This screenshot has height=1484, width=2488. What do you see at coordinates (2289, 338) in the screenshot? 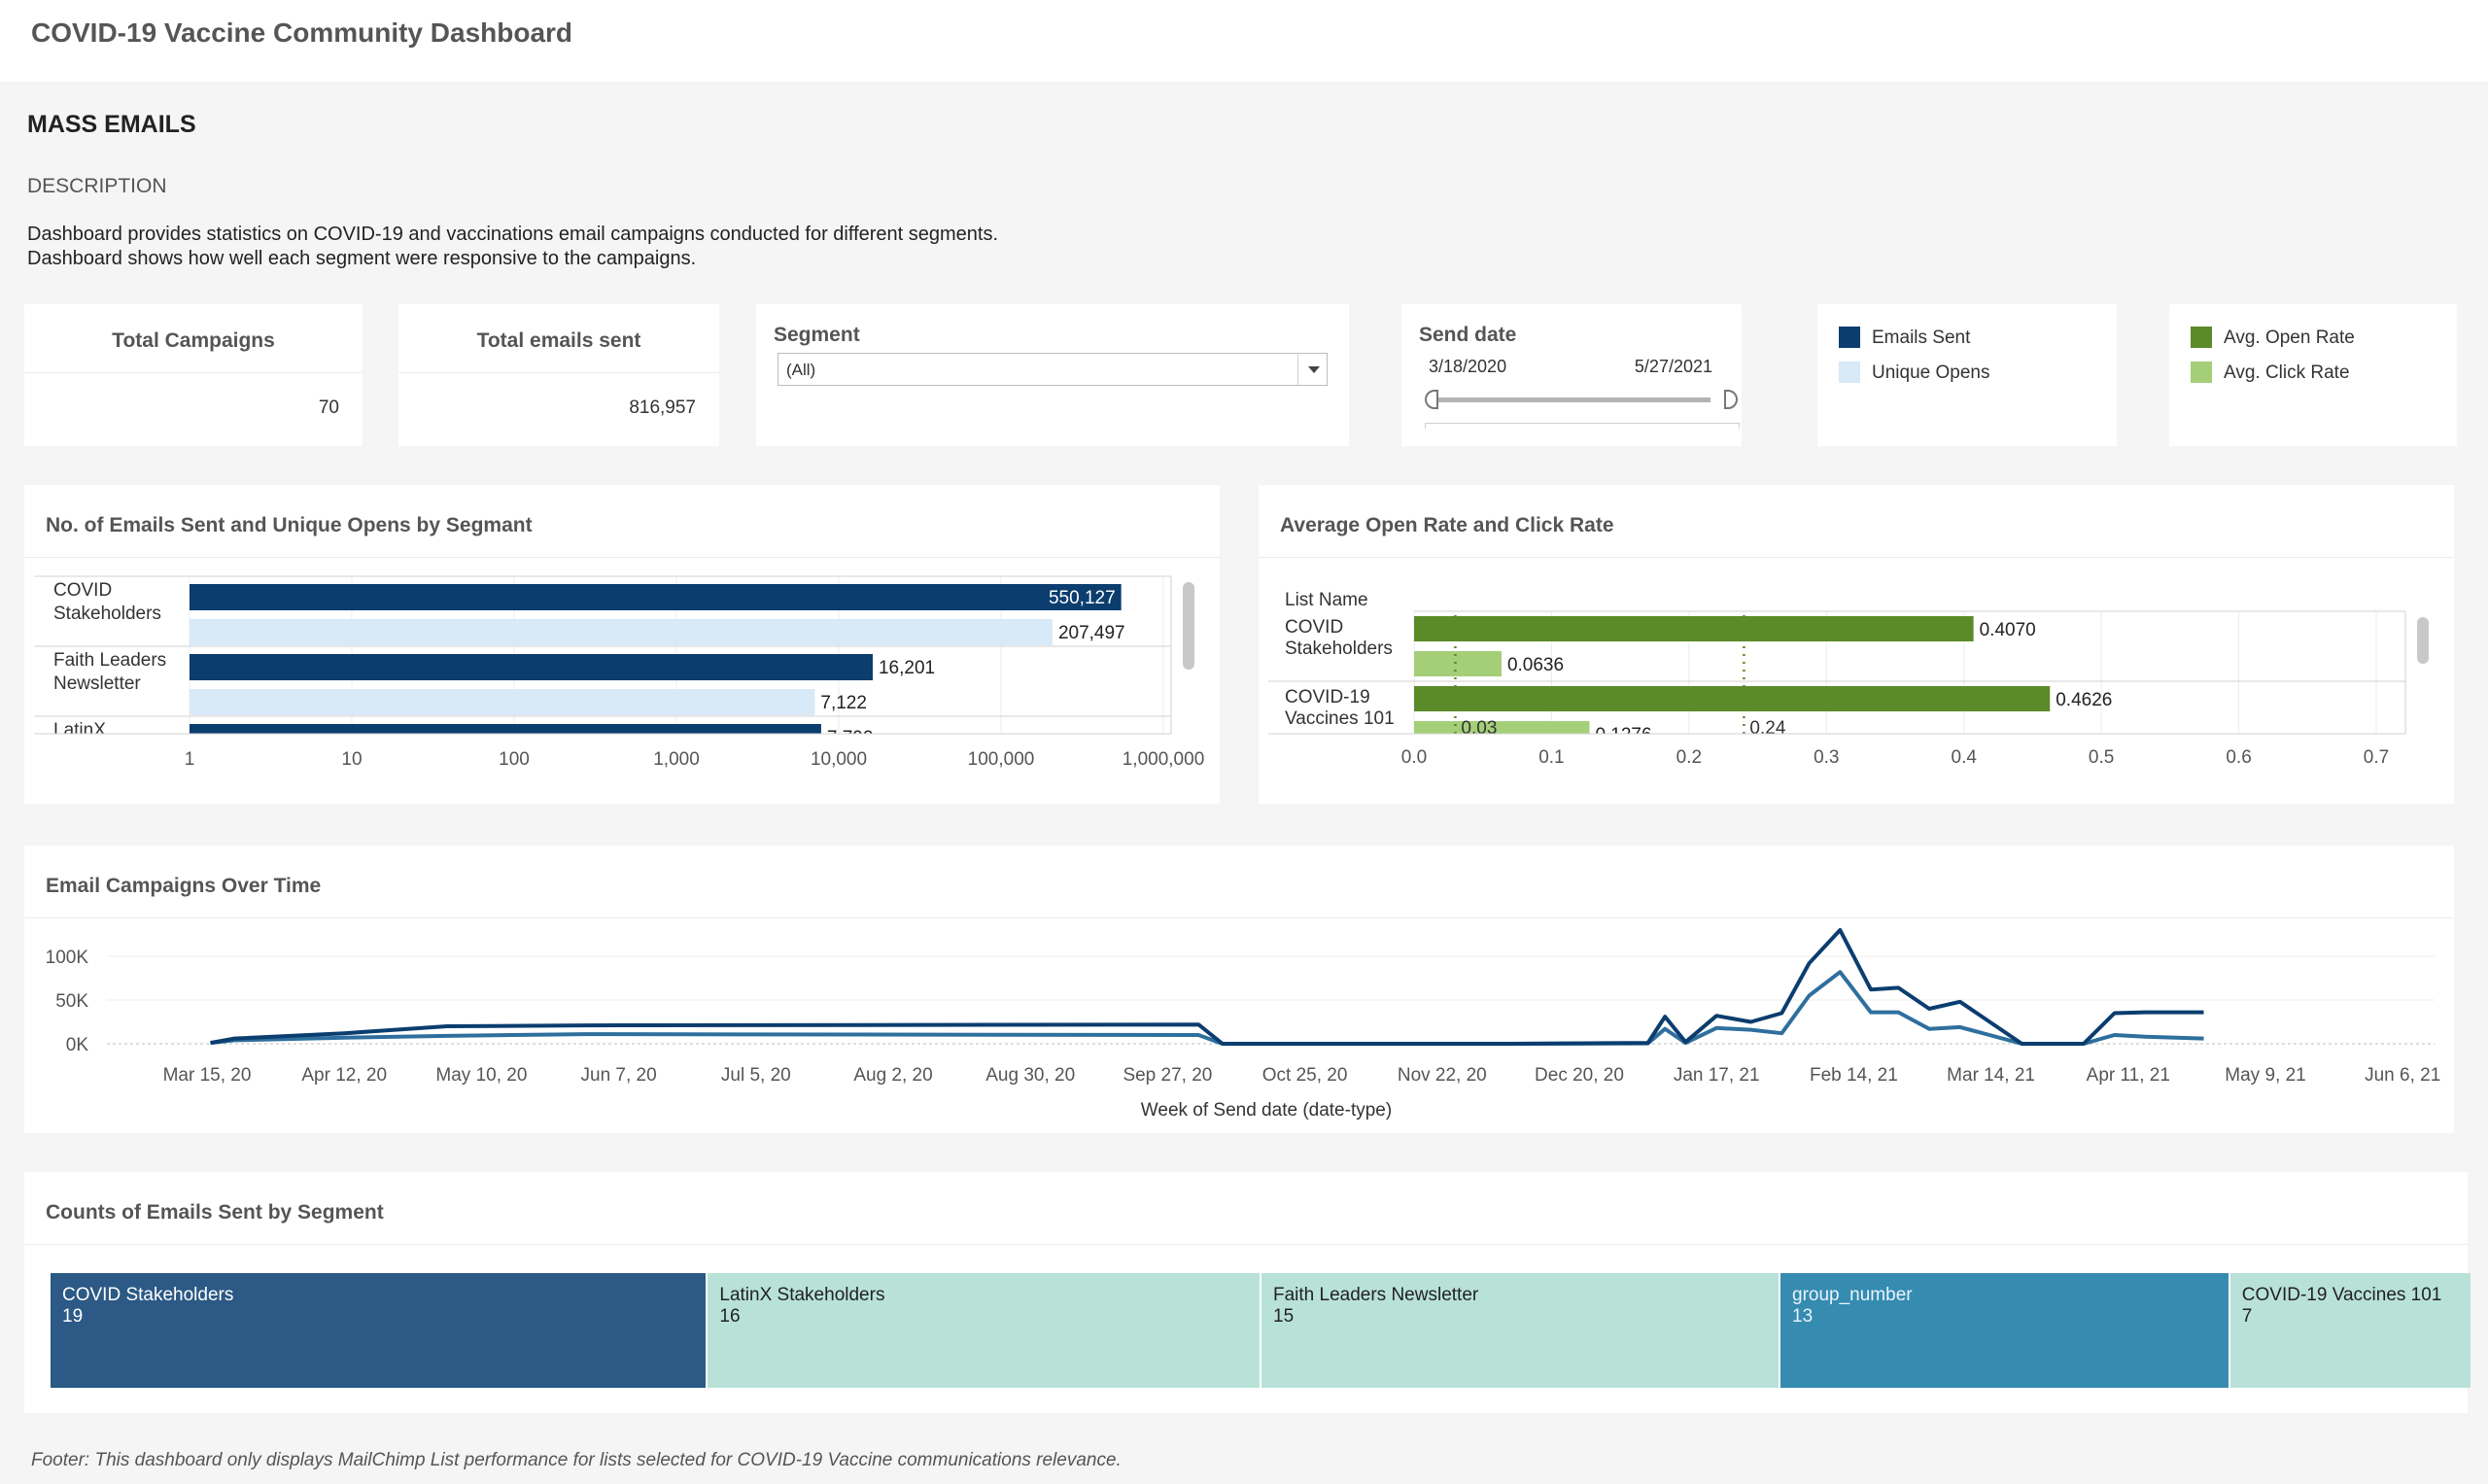
I see `legend-label: Avg. Open Rate` at bounding box center [2289, 338].